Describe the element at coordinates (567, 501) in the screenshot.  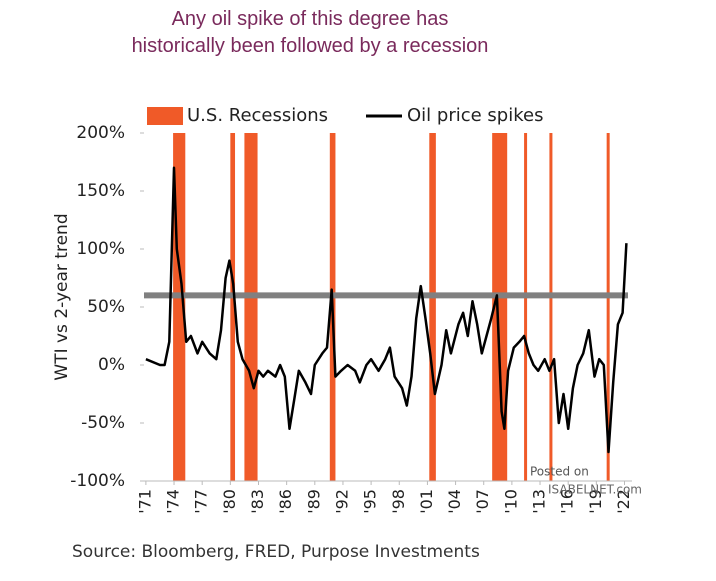
I see `x-tick-label: '16` at that location.